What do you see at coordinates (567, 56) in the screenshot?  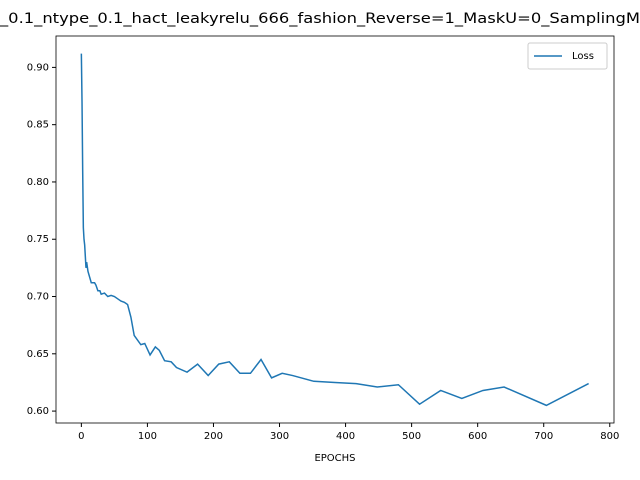 I see `legend-box` at bounding box center [567, 56].